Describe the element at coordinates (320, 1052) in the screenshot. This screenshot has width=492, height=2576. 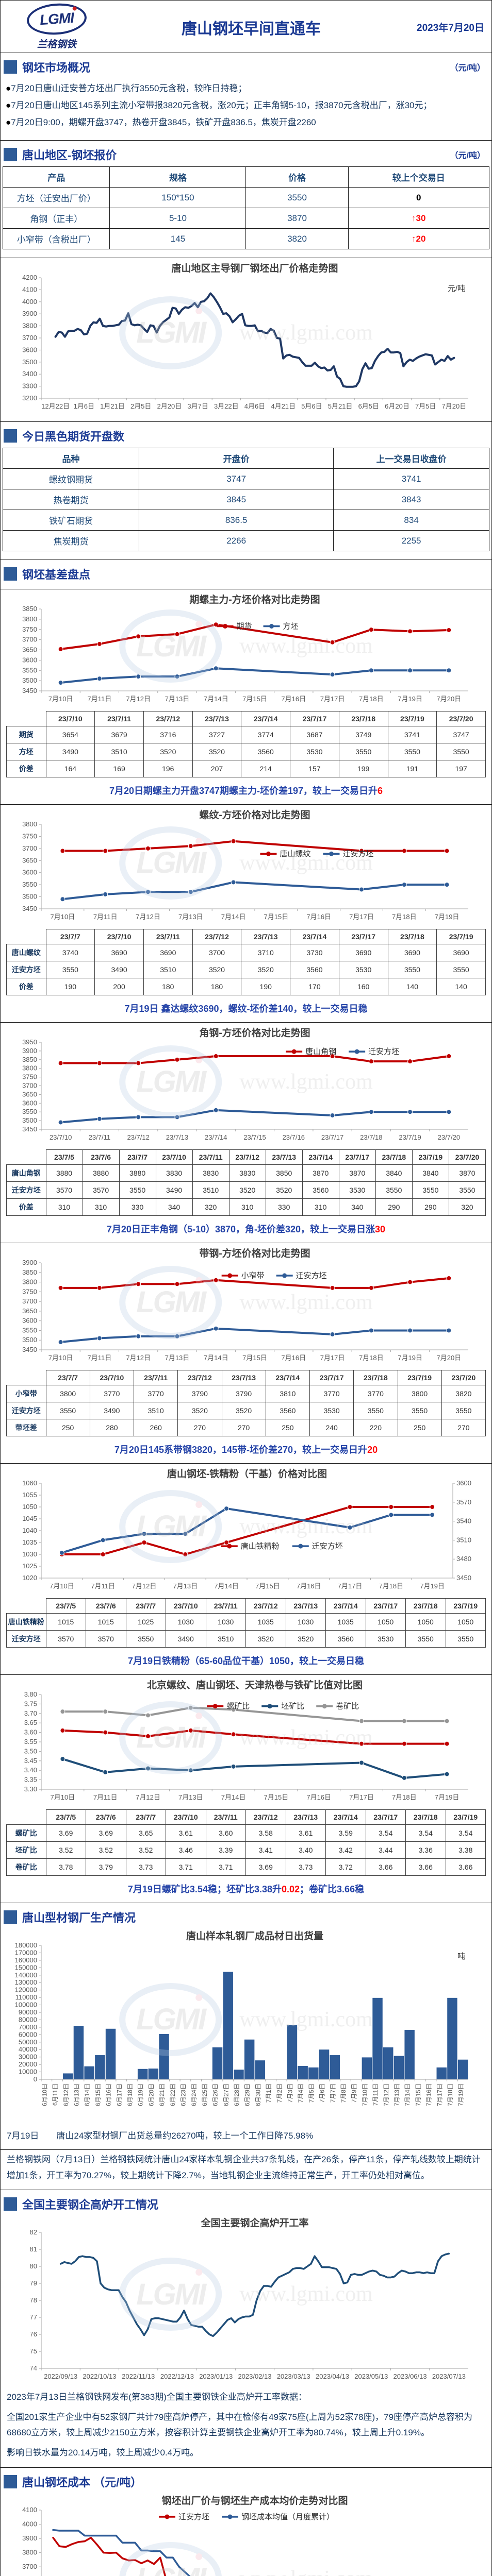
I see `svg-text: 唐山角钢` at that location.